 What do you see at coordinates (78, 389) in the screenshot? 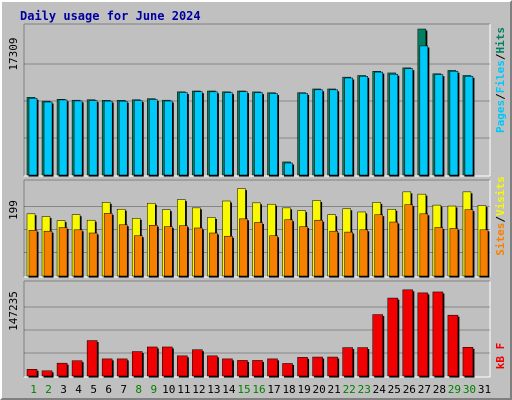
I see `x-tick-day-4: 4` at bounding box center [78, 389].